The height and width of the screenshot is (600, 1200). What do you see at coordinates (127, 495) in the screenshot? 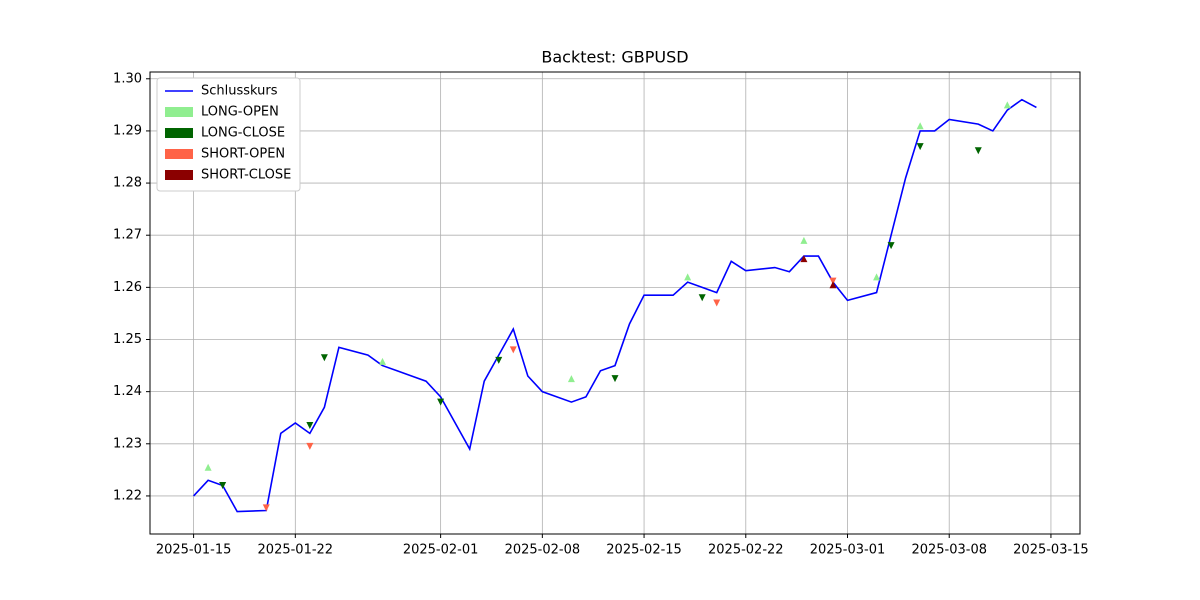
I see `y-tick-label: 1.22` at bounding box center [127, 495].